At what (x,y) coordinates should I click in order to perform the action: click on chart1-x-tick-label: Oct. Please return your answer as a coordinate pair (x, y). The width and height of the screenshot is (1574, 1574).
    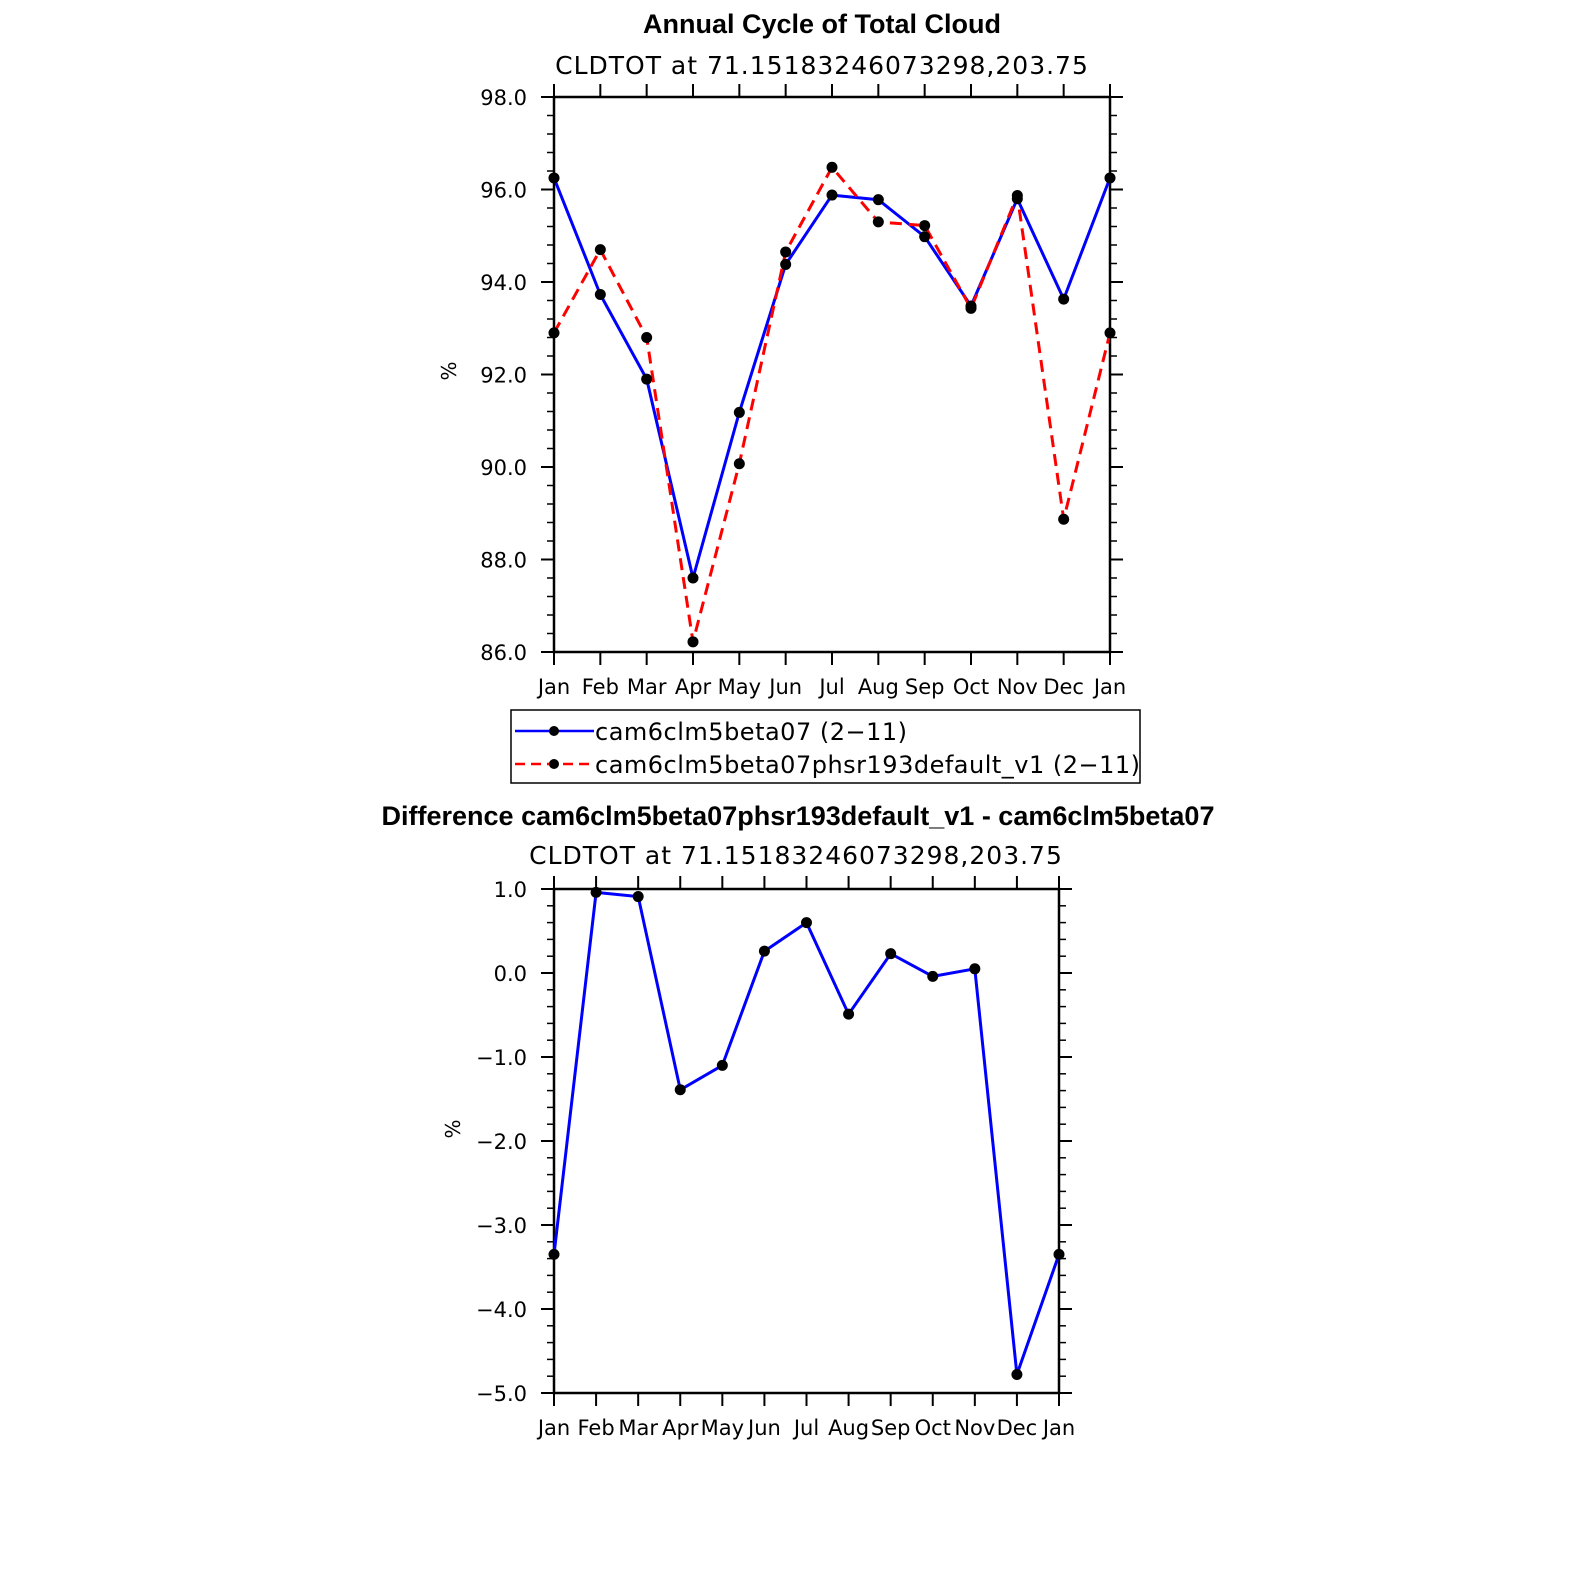
    Looking at the image, I should click on (971, 687).